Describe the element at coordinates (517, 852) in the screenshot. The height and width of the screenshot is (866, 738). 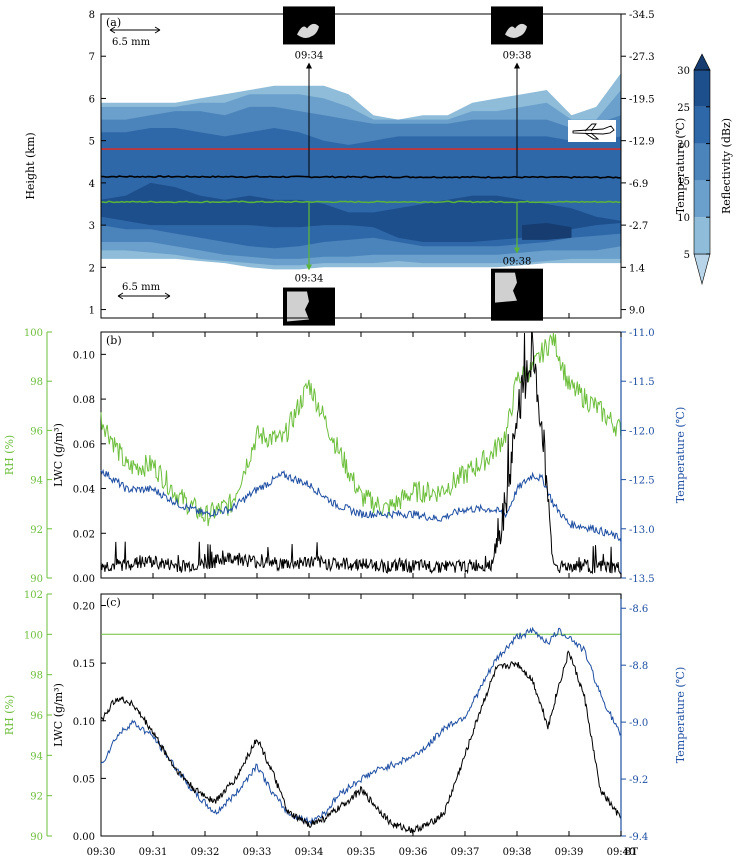
I see `x-tick-label: 09:38` at that location.